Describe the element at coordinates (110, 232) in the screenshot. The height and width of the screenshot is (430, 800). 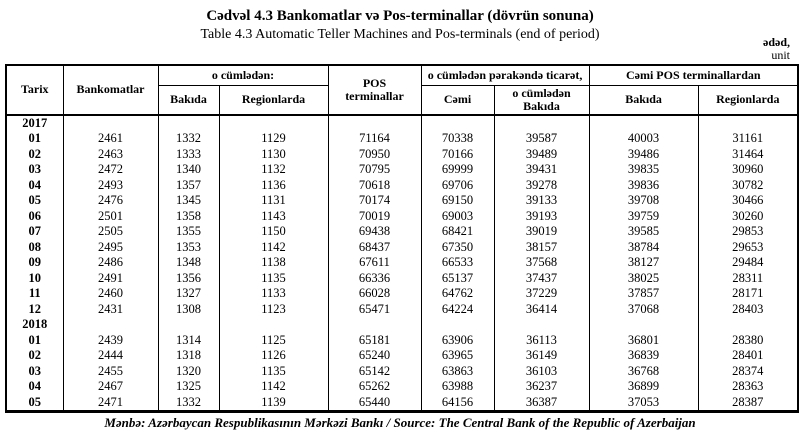
I see `value-cell: 2505` at that location.